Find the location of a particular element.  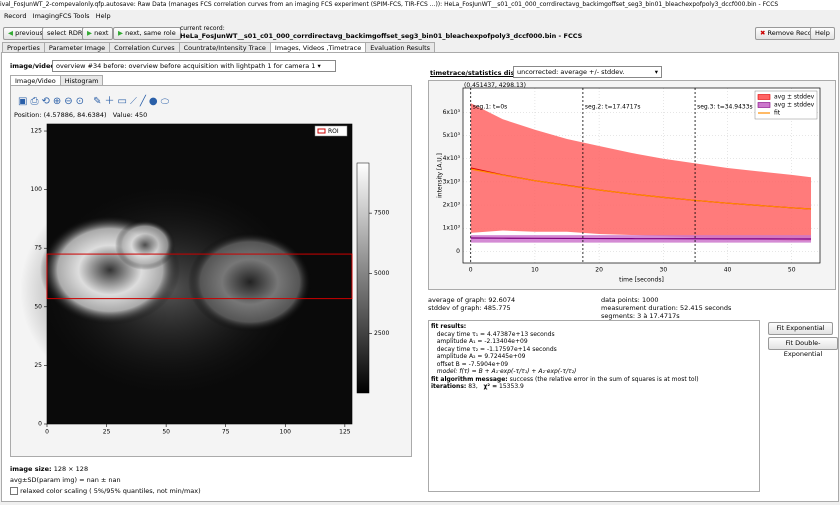

fit-line: amplitude A₂ = 9.72445e+09 is located at coordinates (481, 356).